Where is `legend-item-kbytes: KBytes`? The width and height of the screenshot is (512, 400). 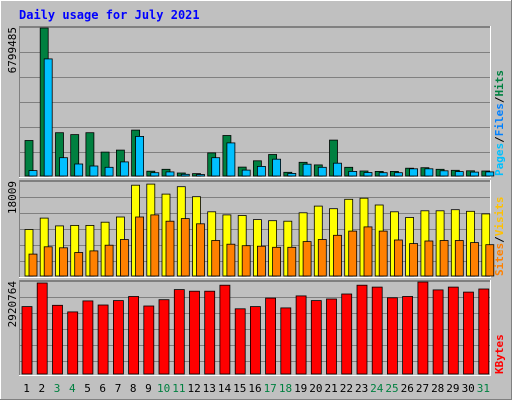 legend-item-kbytes: KBytes is located at coordinates (499, 354).